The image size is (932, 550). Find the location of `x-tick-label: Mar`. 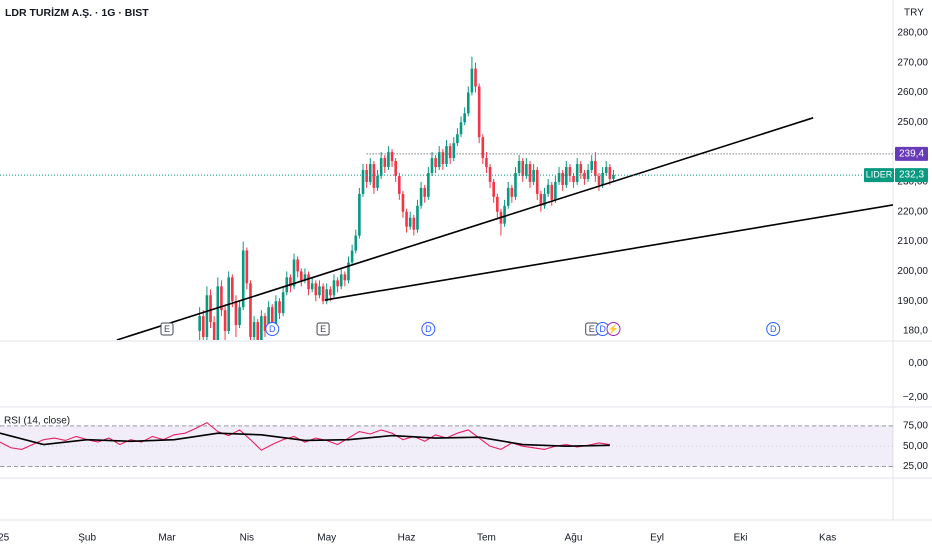

x-tick-label: Mar is located at coordinates (167, 538).